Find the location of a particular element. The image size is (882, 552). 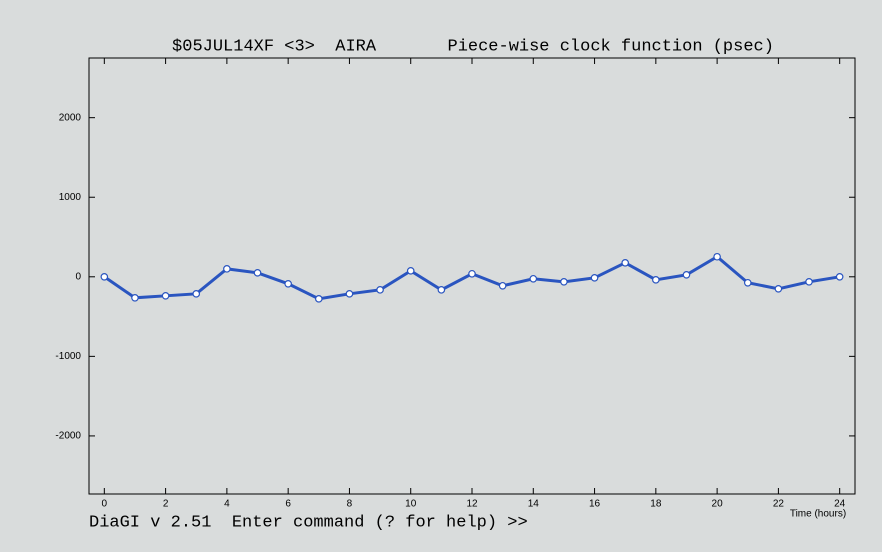

x-tick-label: 2 is located at coordinates (166, 504).